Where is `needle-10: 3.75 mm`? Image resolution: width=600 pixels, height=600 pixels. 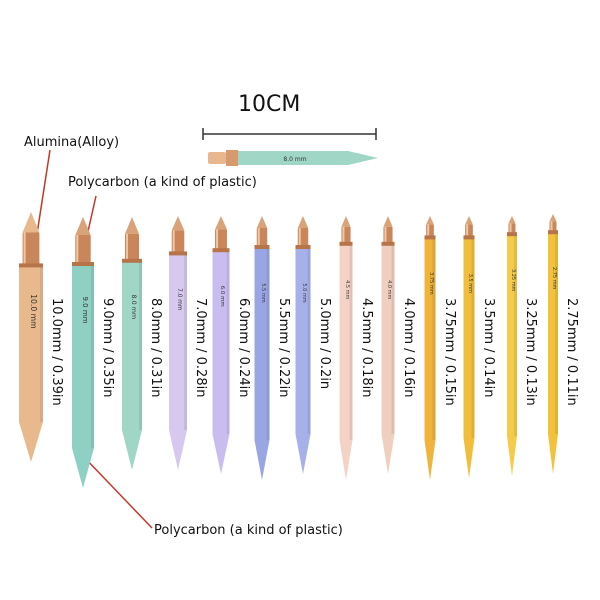
needle-10: 3.75 mm is located at coordinates (430, 348).